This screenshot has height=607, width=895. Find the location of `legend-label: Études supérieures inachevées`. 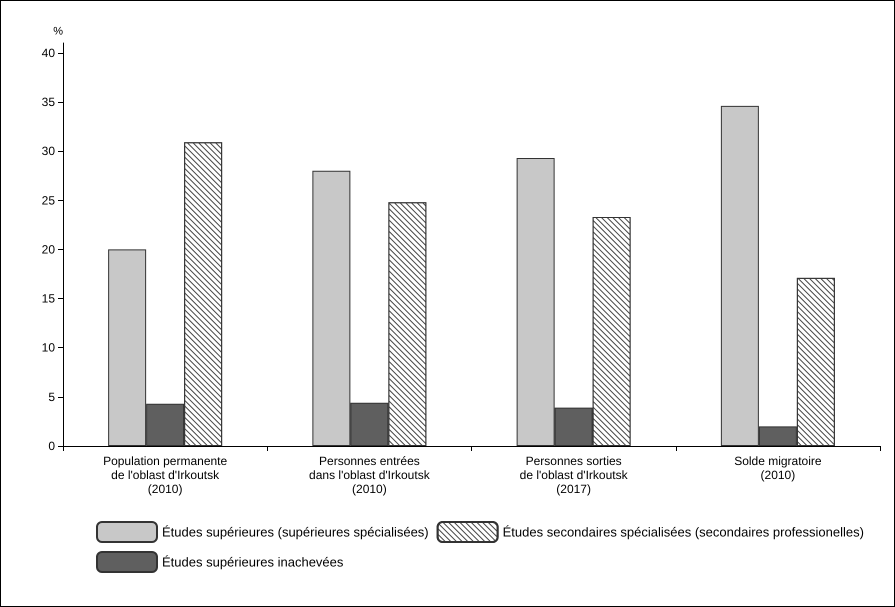

legend-label: Études supérieures inachevées is located at coordinates (253, 562).